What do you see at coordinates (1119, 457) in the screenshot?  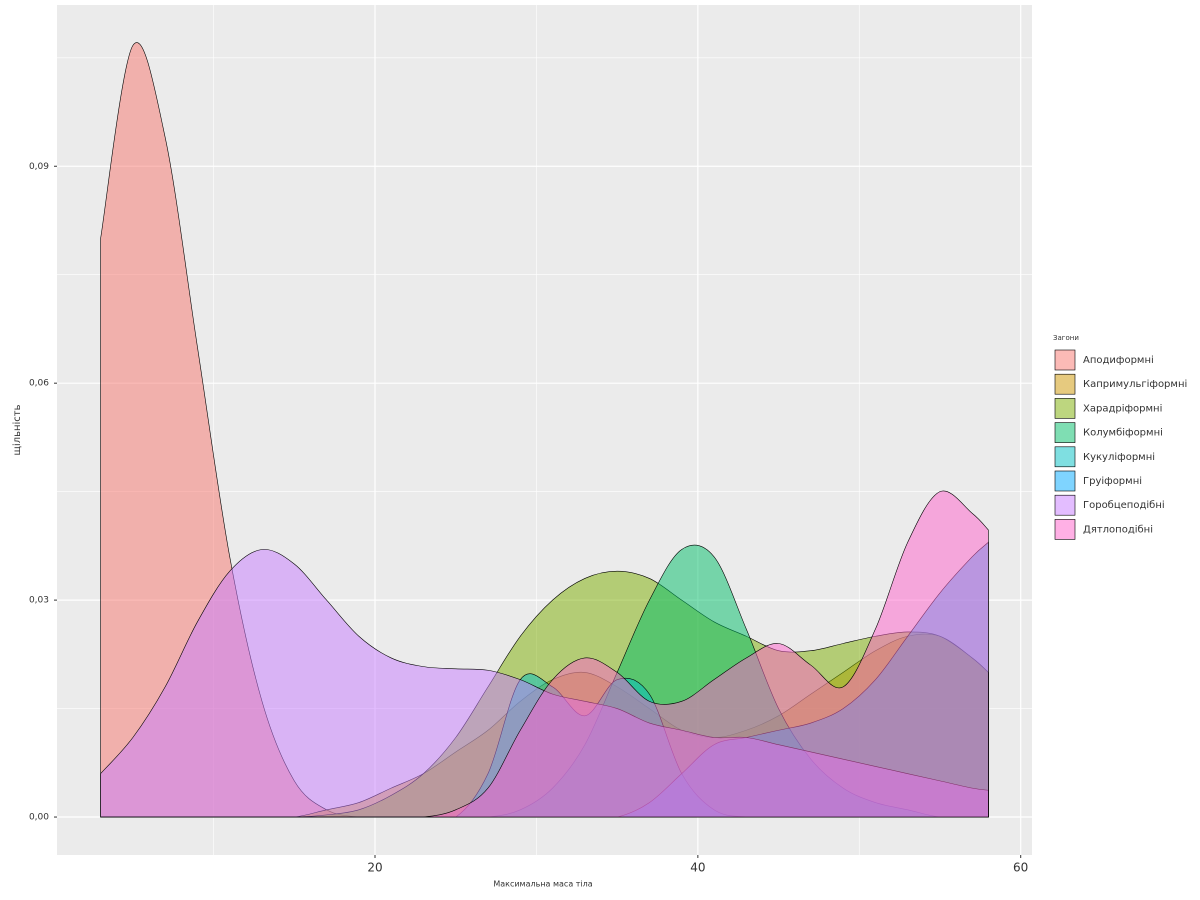 I see `legend-label: Кукуліформні` at bounding box center [1119, 457].